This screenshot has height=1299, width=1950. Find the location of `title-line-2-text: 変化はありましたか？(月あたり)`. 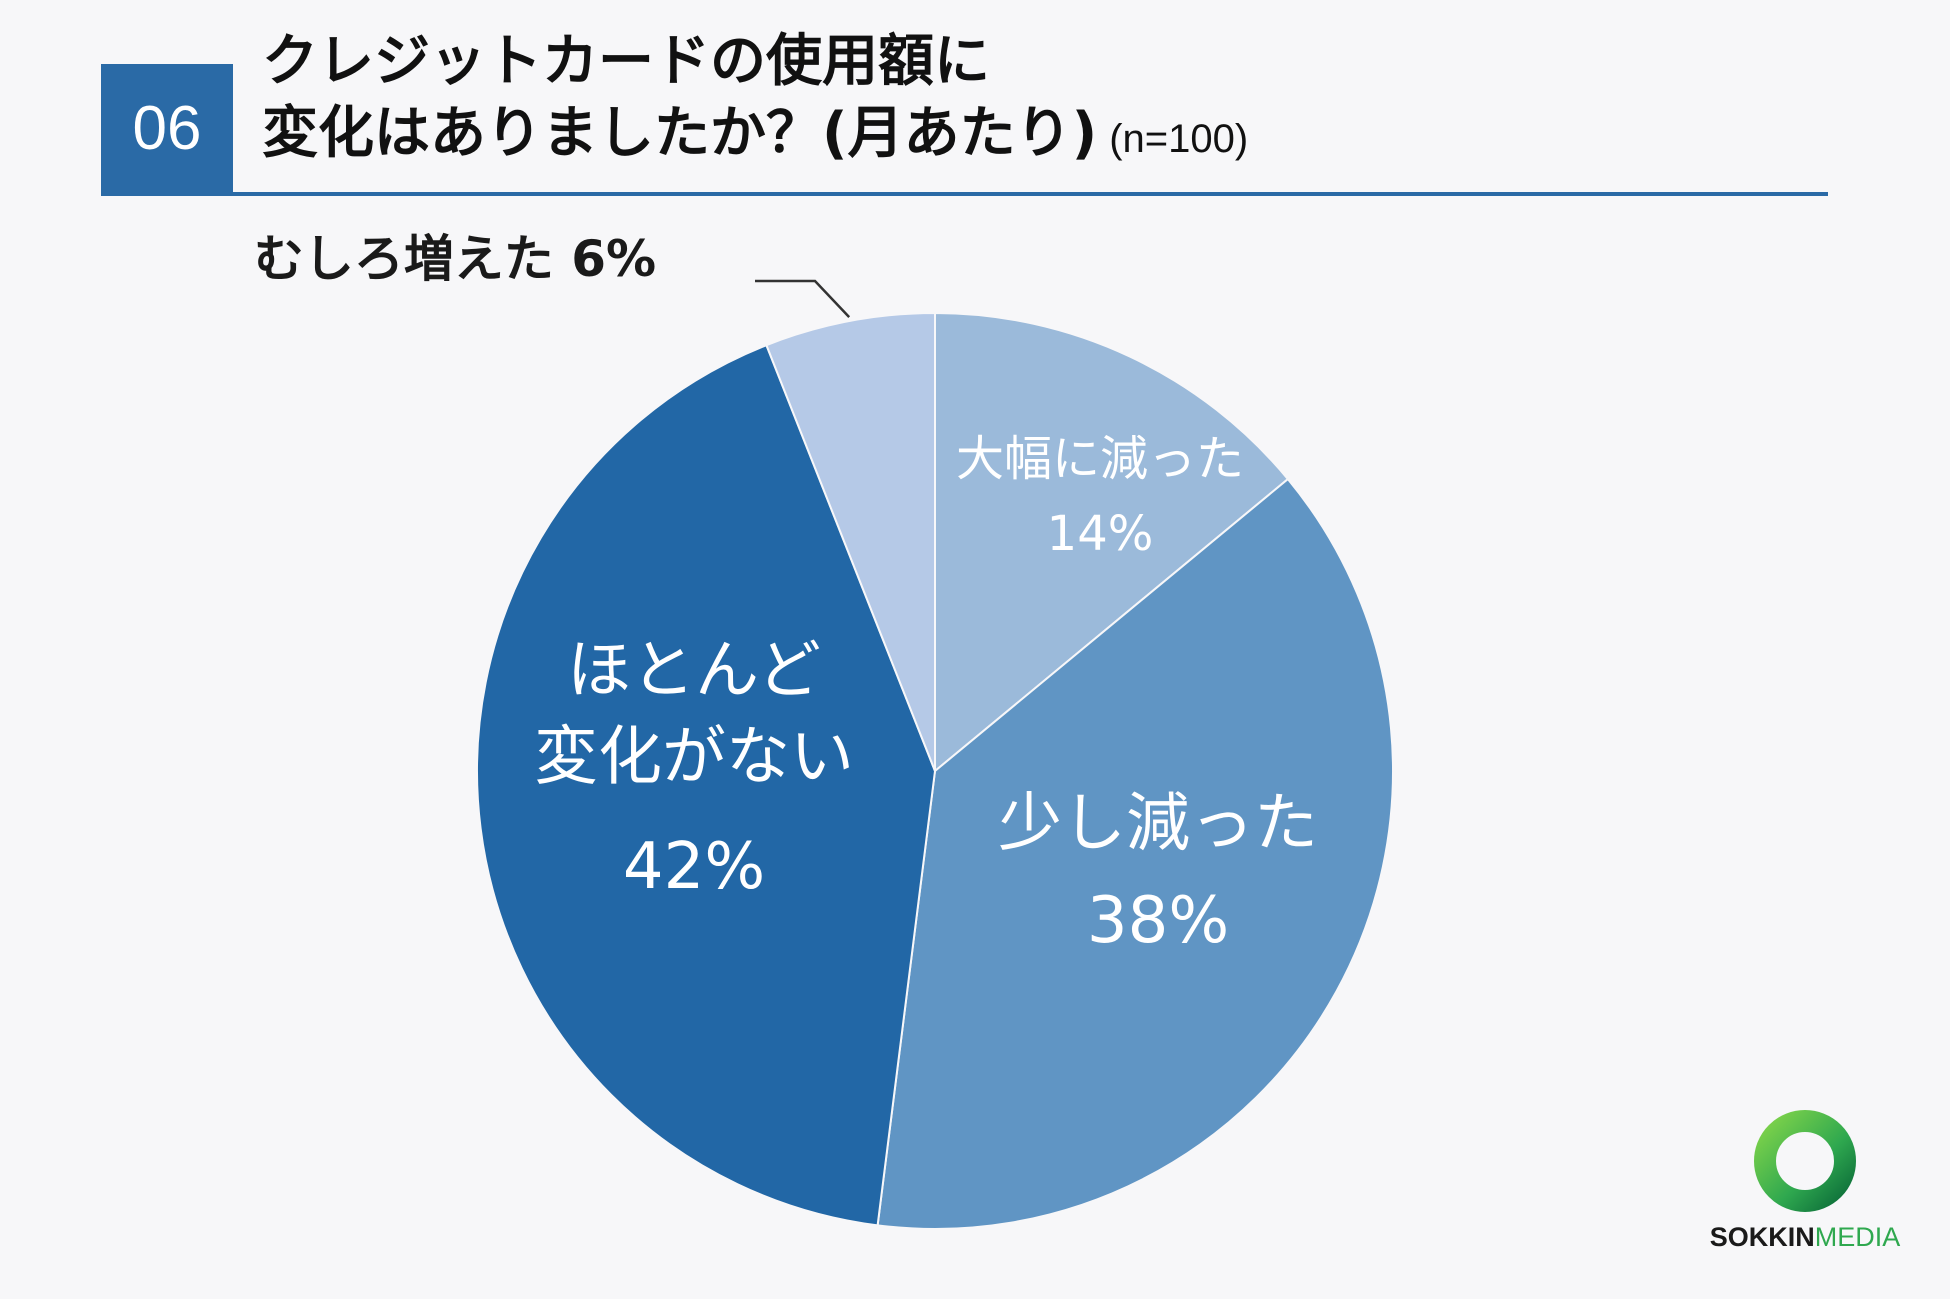

title-line-2-text: 変化はありましたか？(月あたり) is located at coordinates (680, 133).